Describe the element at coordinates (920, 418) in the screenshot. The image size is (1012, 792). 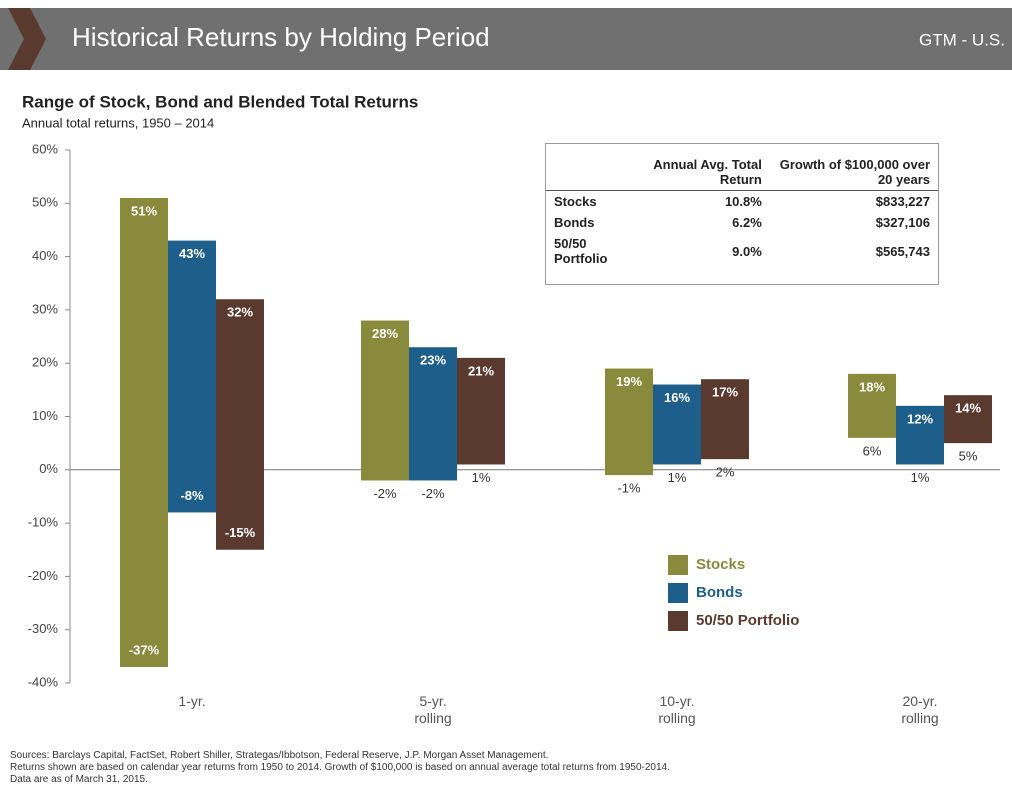
I see `data-label: 12%` at that location.